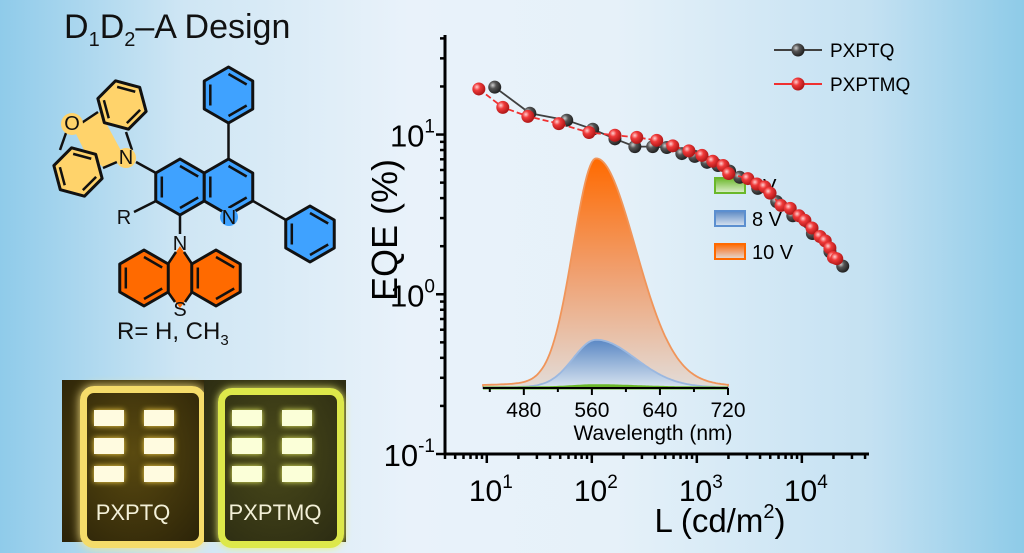  I want to click on atom-nitrogen-quinoline: N, so click(229, 218).